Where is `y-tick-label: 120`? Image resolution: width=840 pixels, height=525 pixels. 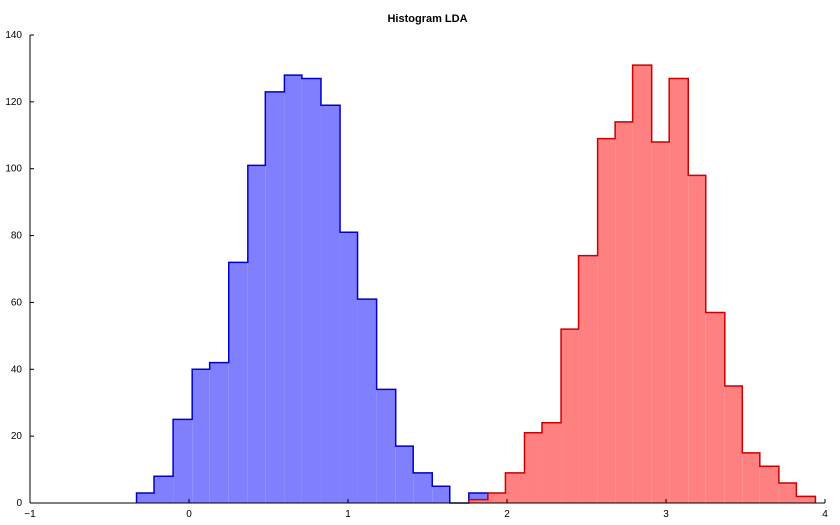
y-tick-label: 120 is located at coordinates (13, 102).